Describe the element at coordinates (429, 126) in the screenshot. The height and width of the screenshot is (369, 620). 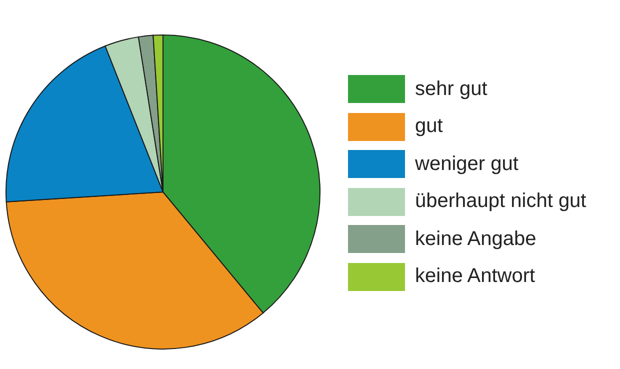
I see `legend-label: gut` at that location.